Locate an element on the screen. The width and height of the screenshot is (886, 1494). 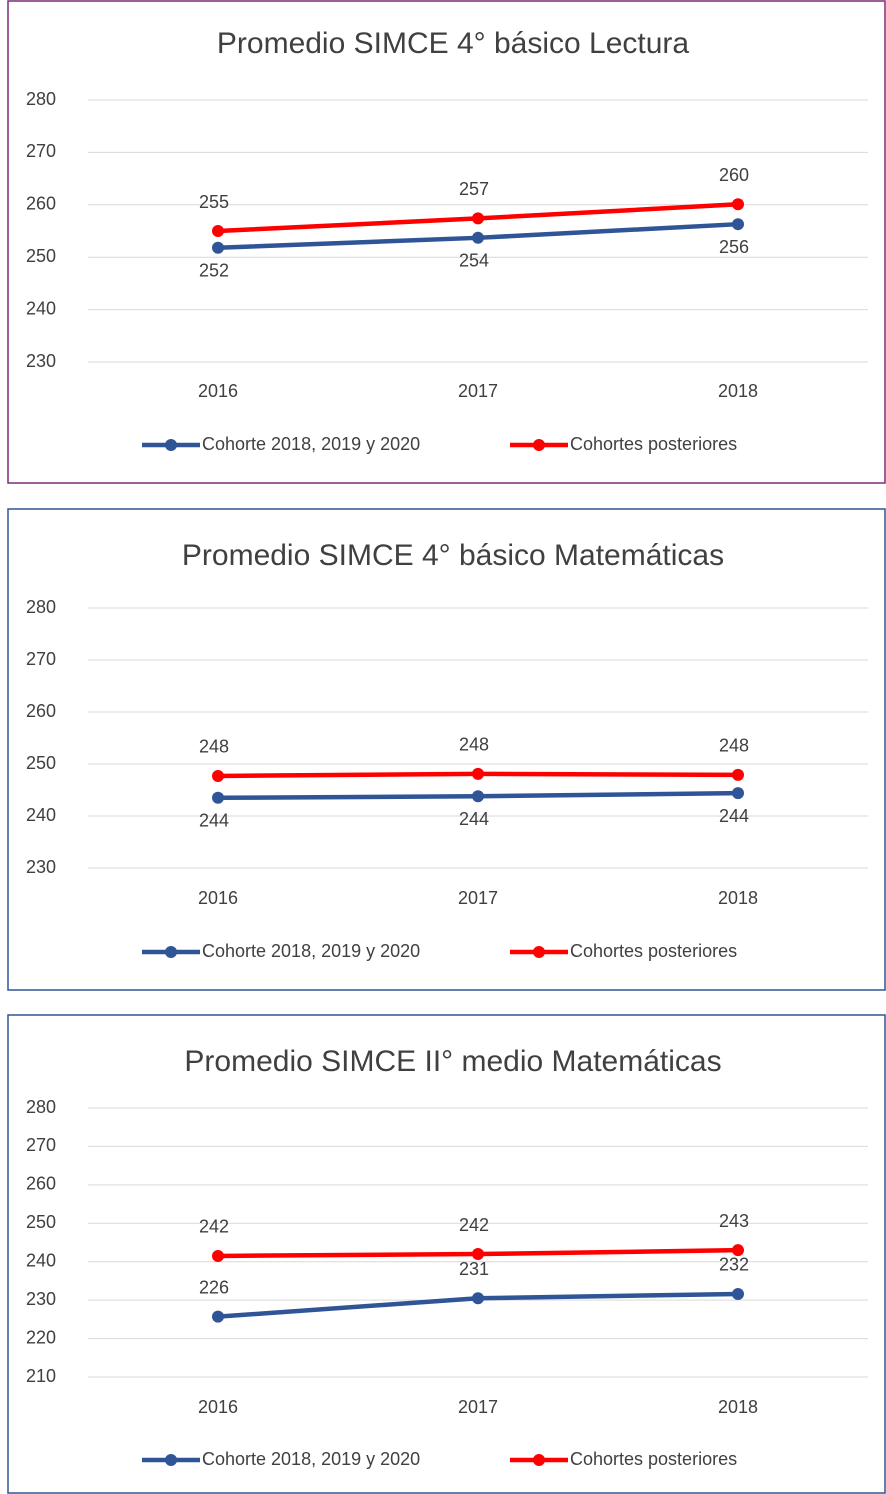
data-label: 226 is located at coordinates (214, 1287).